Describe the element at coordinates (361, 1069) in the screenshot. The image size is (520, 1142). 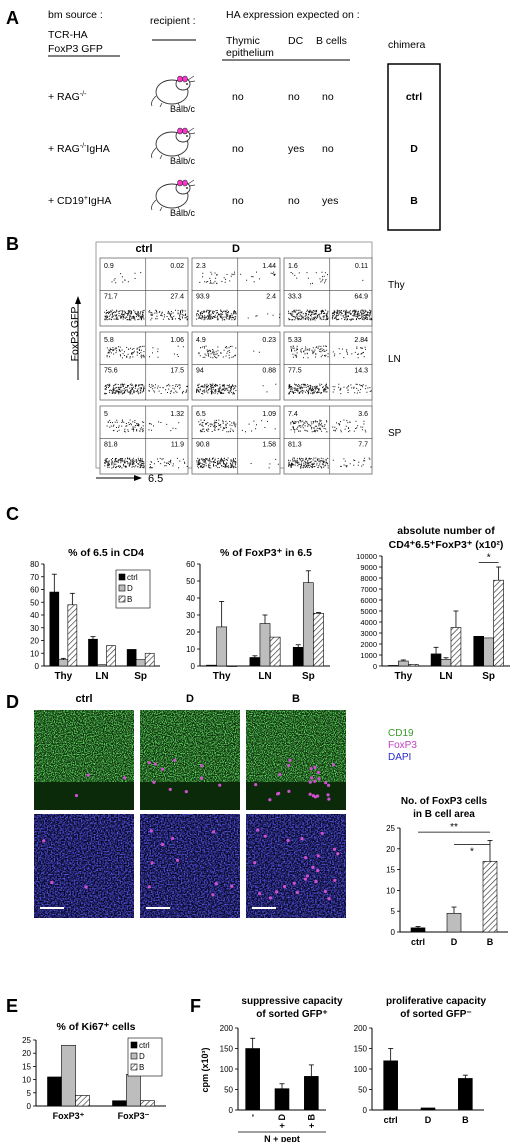
I see `y-tick-label: 100` at that location.